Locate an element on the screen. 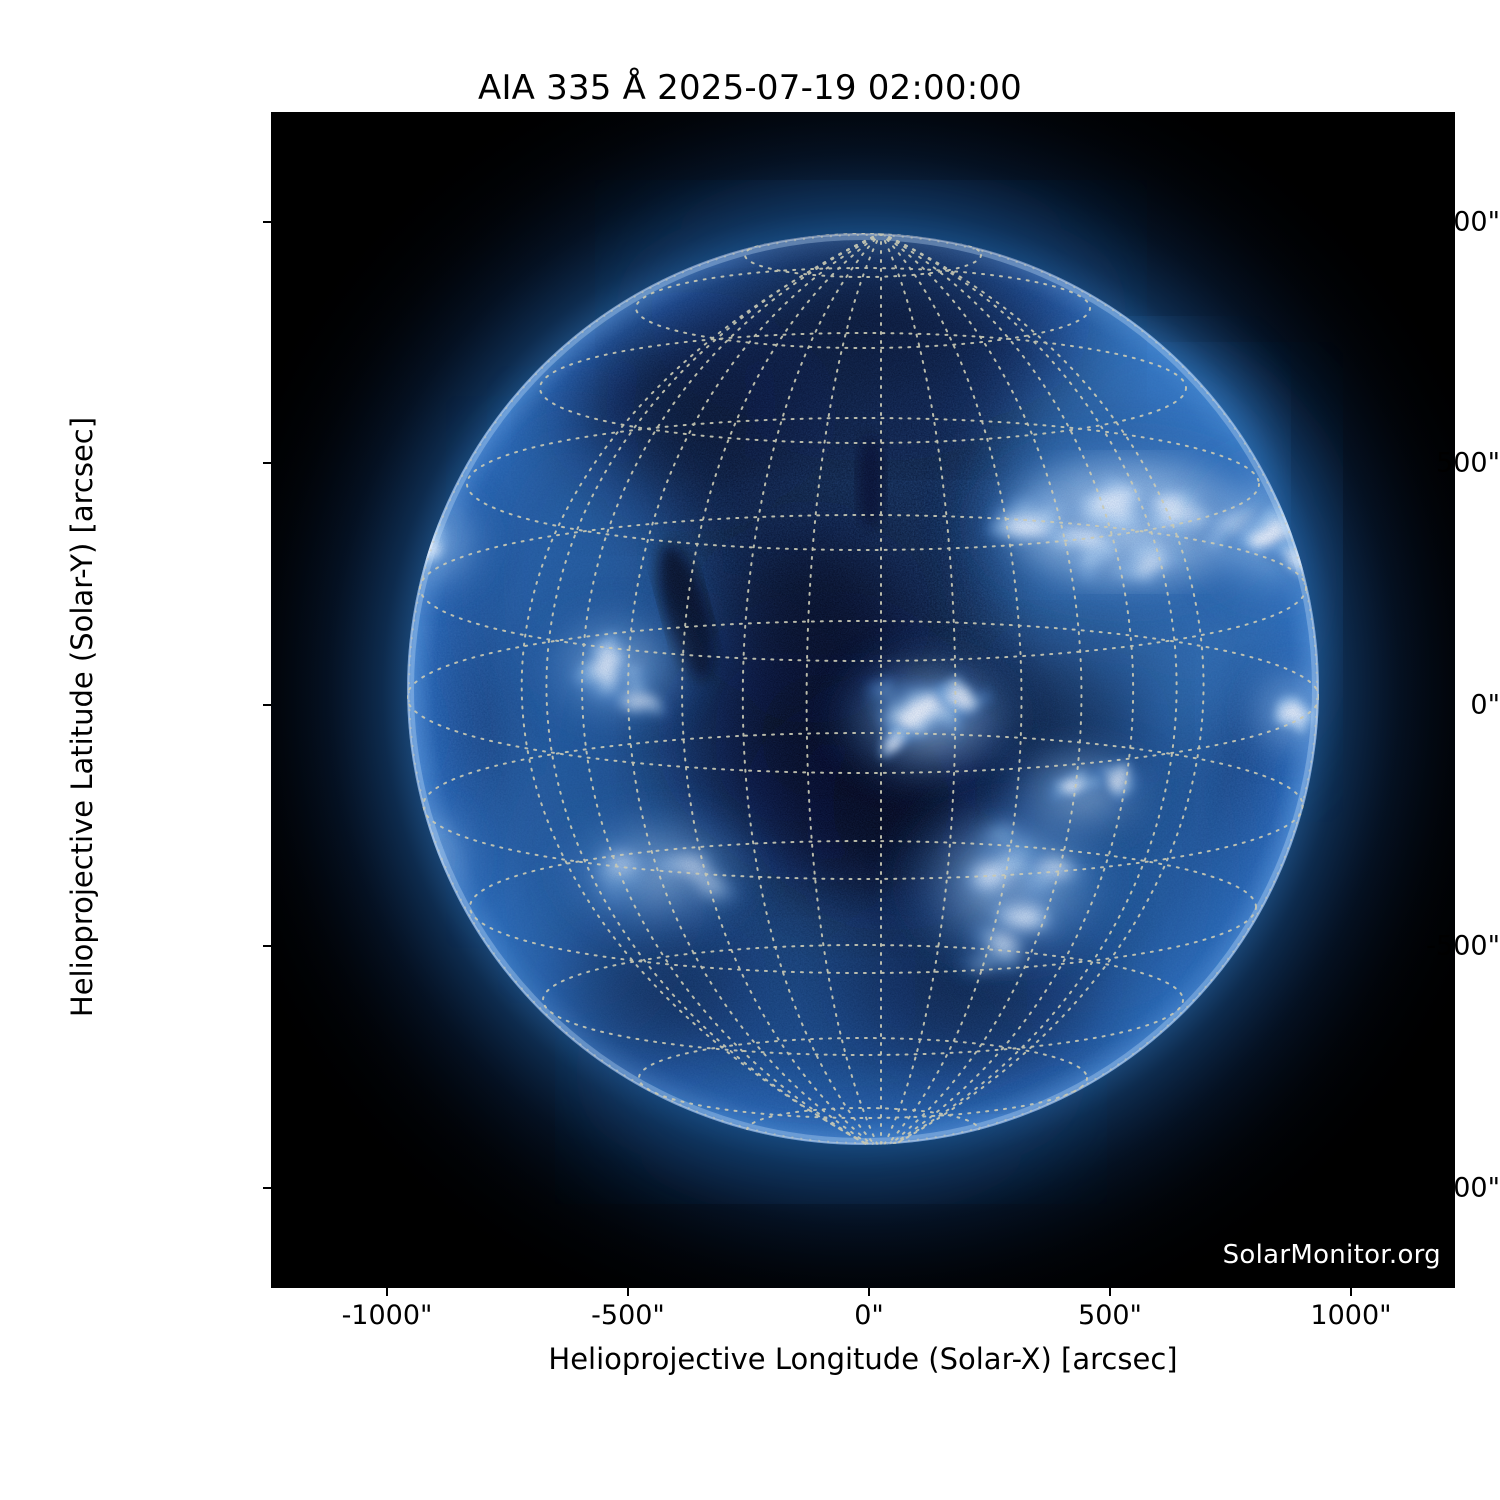  x-tick-label--500: -500" is located at coordinates (628, 1315).